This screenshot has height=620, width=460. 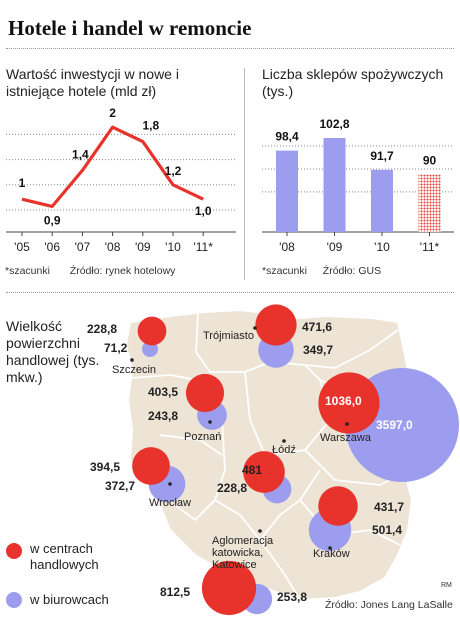 I want to click on city-dot-warszawa, so click(x=347, y=424).